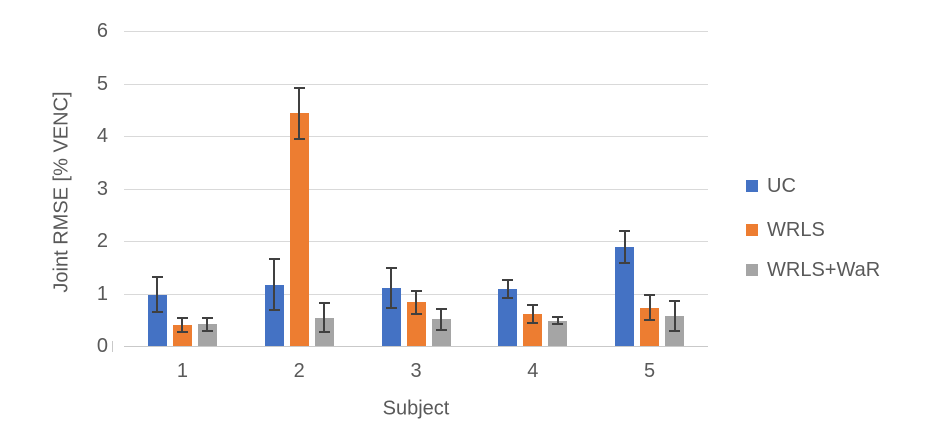 This screenshot has height=438, width=945. I want to click on y-tick-label: 5, so click(102, 83).